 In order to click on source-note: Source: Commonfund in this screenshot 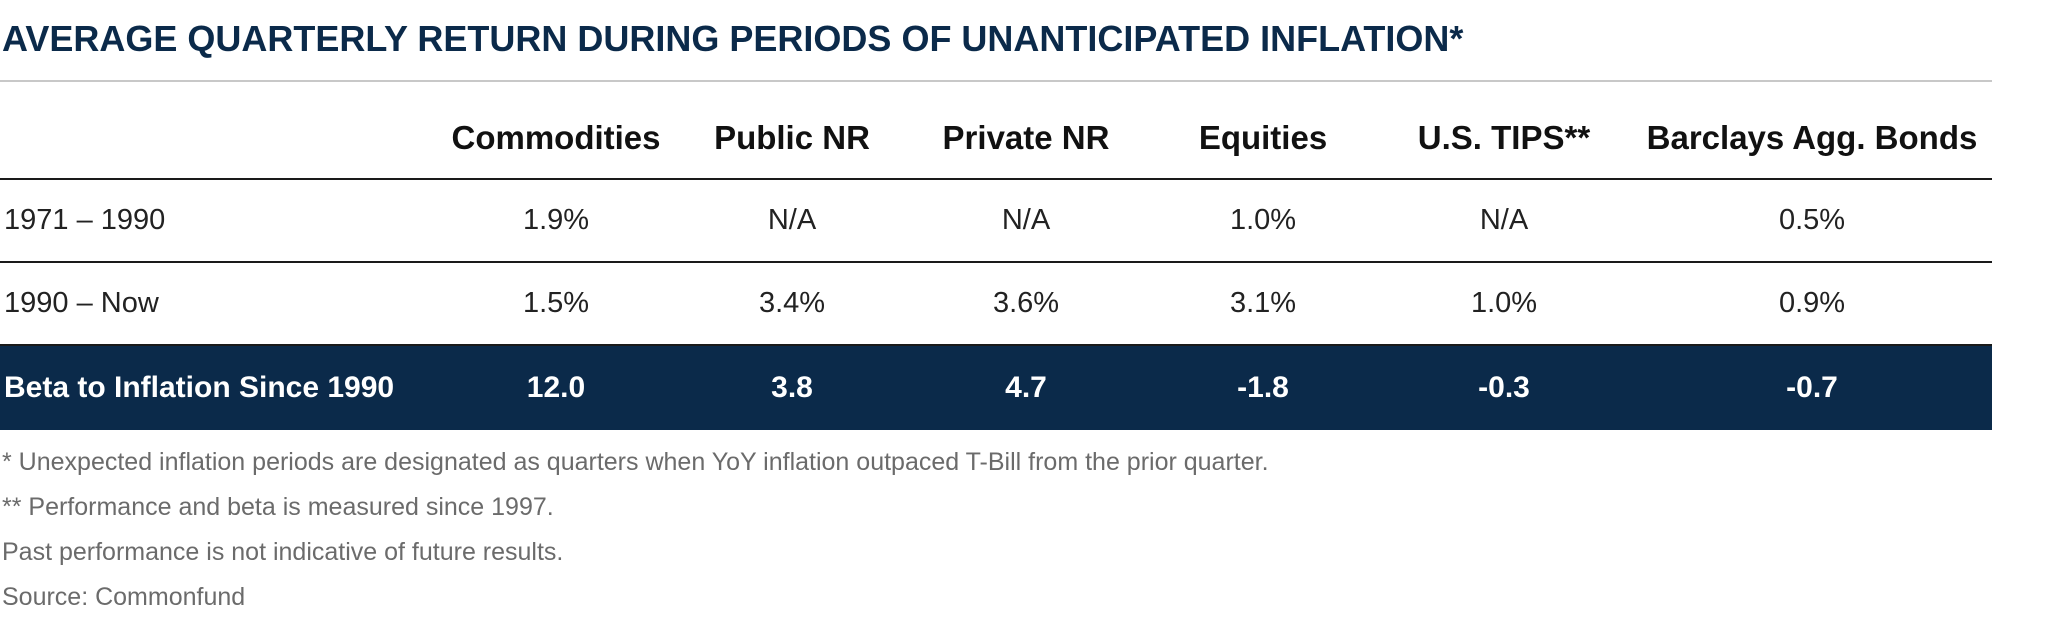, I will do `click(124, 597)`.